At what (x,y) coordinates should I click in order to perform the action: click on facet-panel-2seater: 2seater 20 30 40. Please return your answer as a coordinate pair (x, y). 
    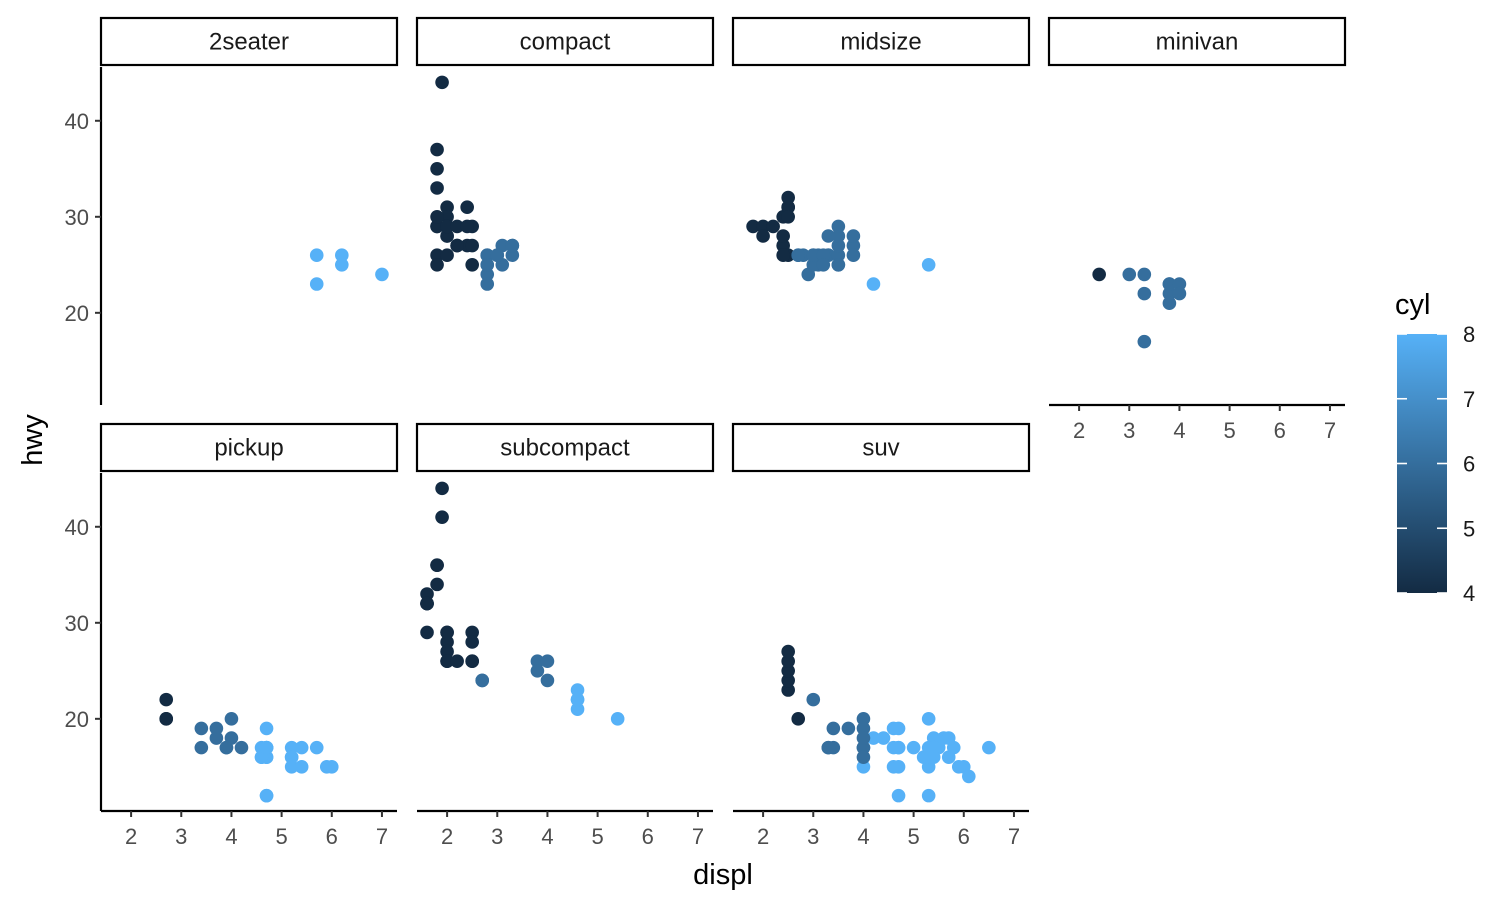
    Looking at the image, I should click on (232, 210).